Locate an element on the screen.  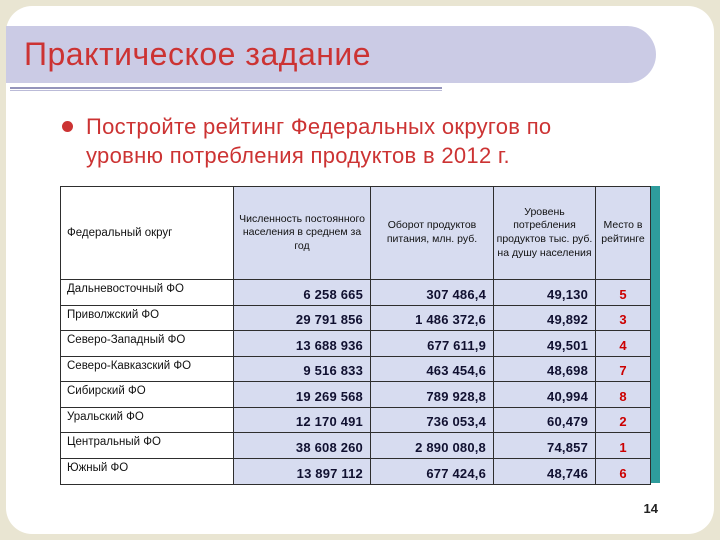
consumption-cell: 48,746 is located at coordinates (545, 471).